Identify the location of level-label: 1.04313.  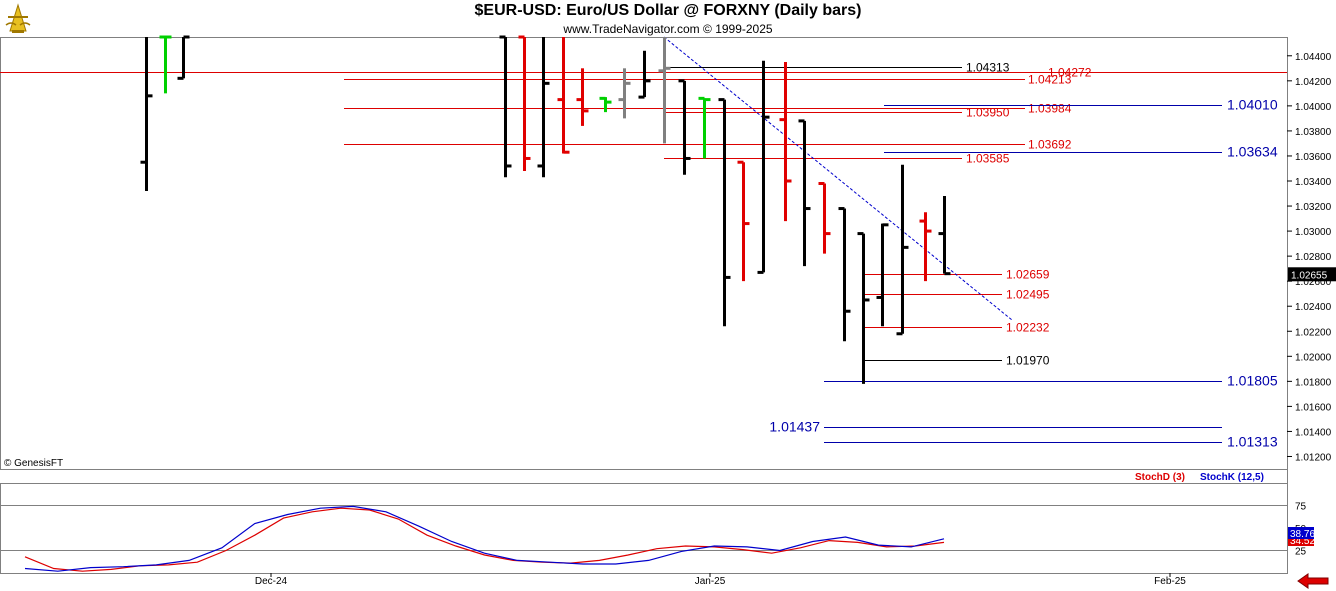
(988, 68).